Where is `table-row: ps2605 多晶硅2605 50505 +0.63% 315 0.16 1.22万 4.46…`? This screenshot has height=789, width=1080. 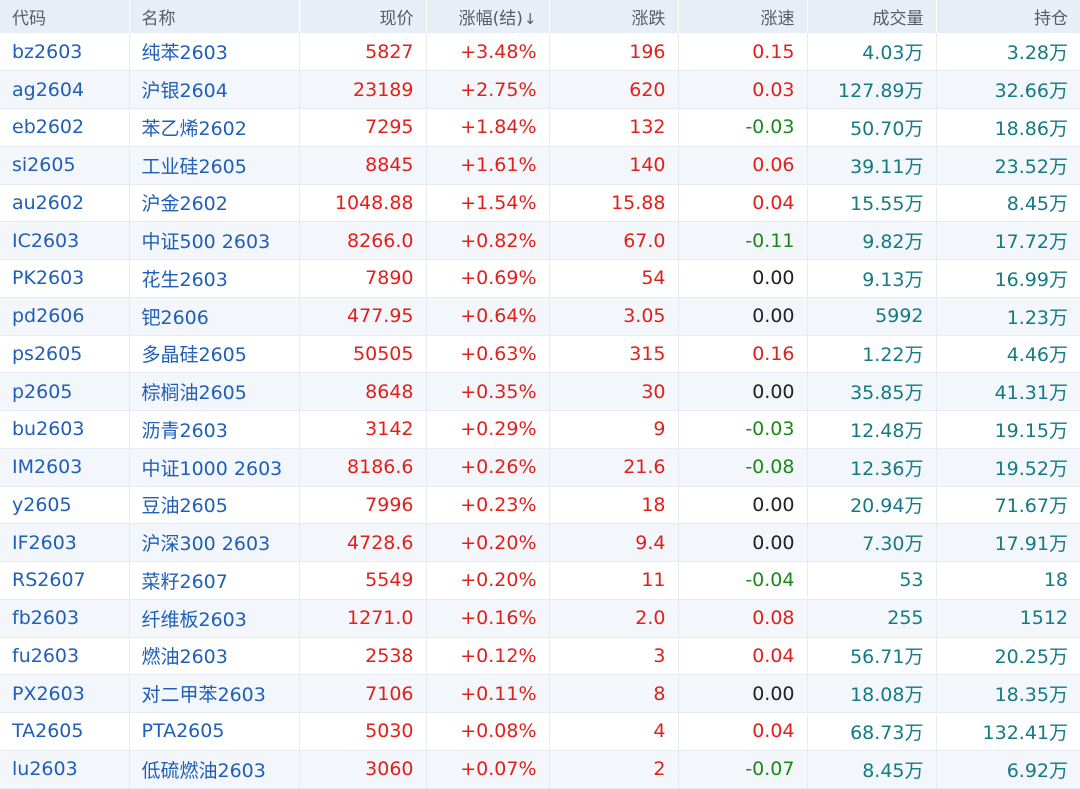
table-row: ps2605 多晶硅2605 50505 +0.63% 315 0.16 1.22万 4.46… is located at coordinates (540, 354).